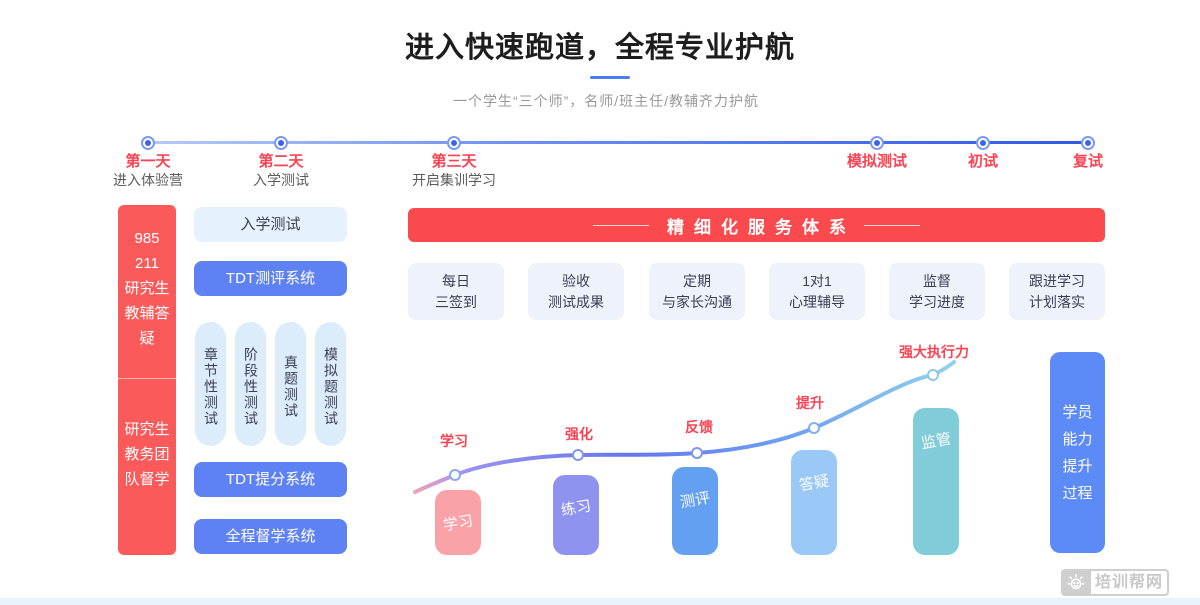  What do you see at coordinates (892, 225) in the screenshot?
I see `banner-line-right` at bounding box center [892, 225].